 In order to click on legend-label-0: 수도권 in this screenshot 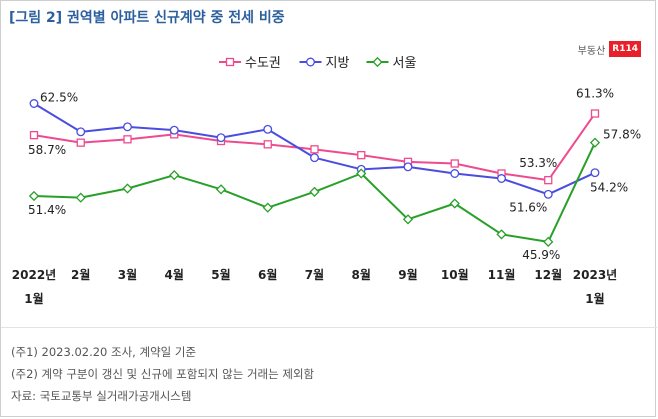, I will do `click(263, 63)`.